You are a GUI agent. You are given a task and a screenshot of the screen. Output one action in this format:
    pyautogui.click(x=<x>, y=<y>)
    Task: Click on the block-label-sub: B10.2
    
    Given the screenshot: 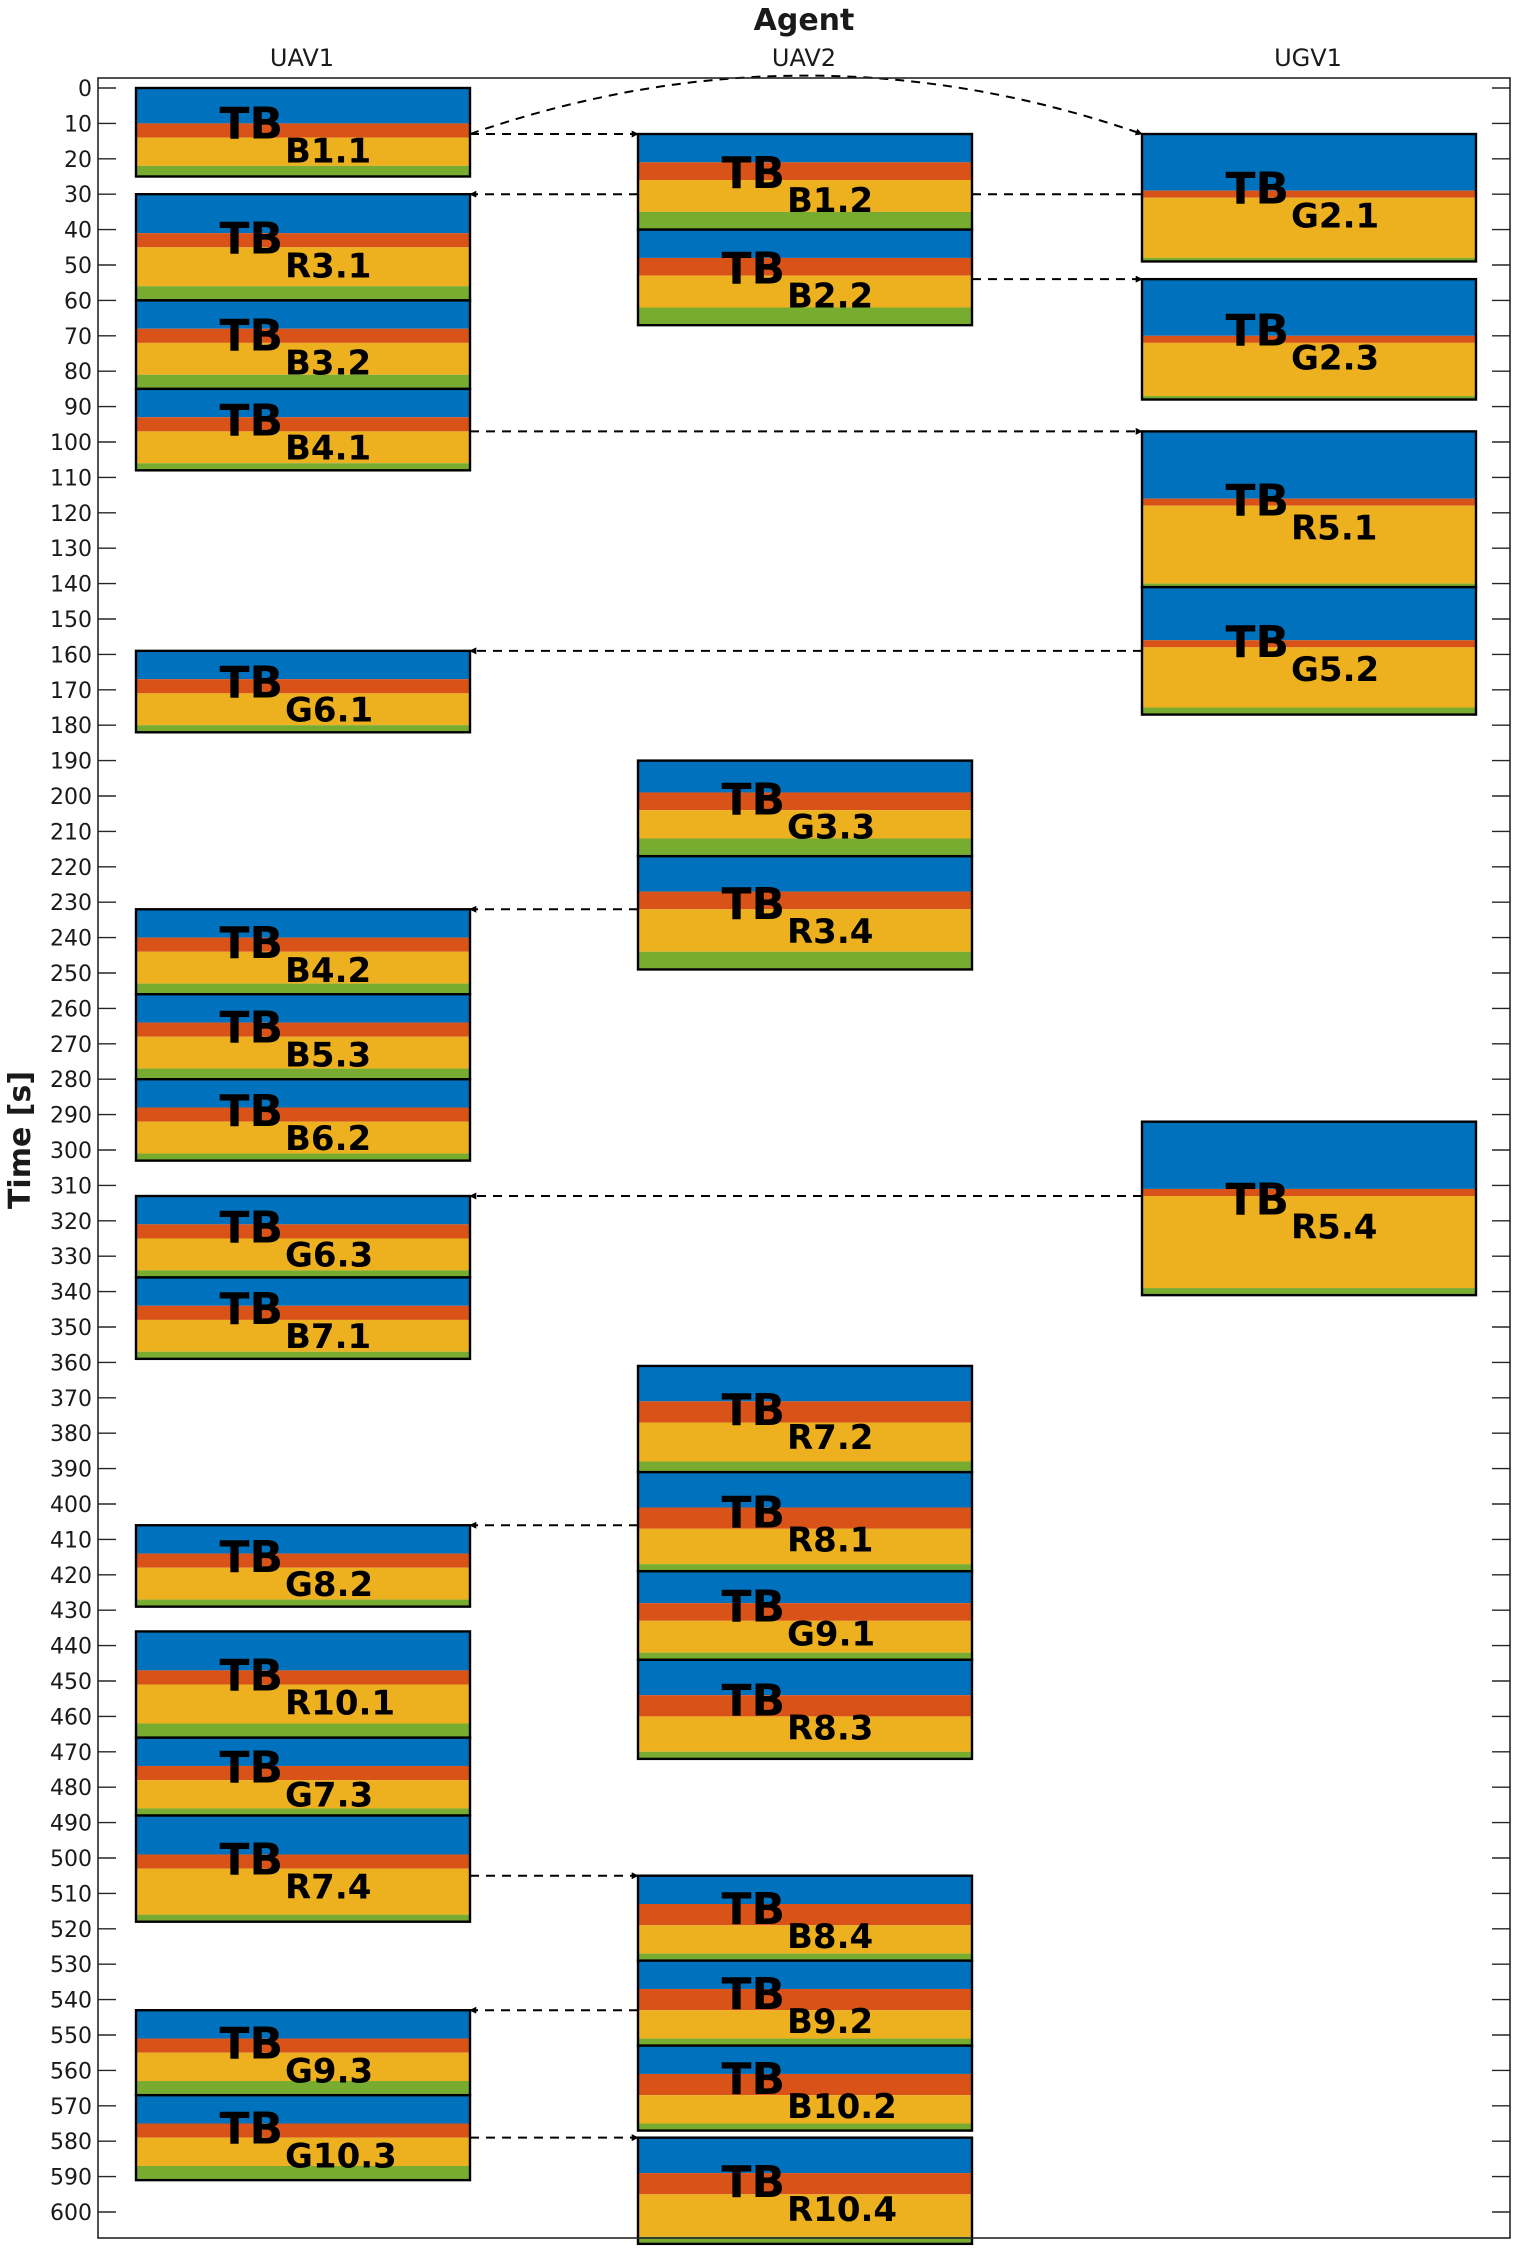 What is the action you would take?
    pyautogui.click(x=842, y=2107)
    